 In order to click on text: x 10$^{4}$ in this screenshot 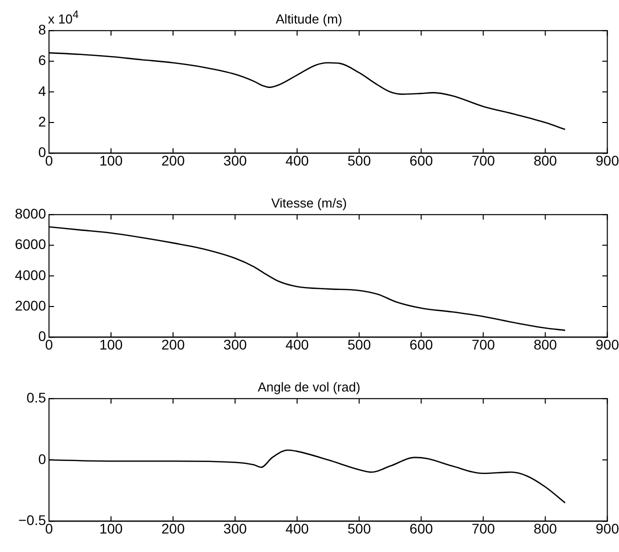, I will do `click(63, 17)`.